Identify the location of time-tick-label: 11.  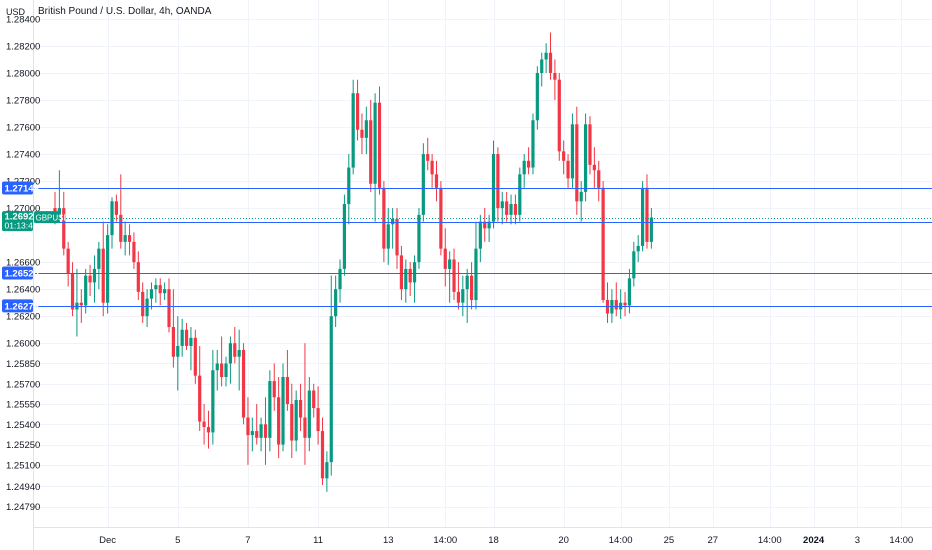
(318, 540).